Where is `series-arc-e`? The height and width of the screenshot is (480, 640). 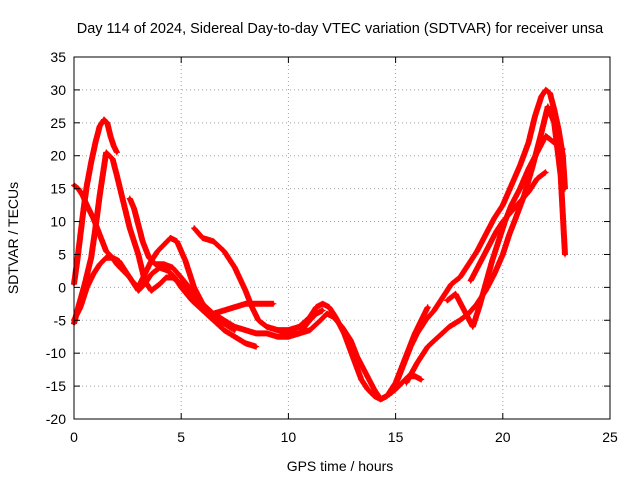 series-arc-e is located at coordinates (182, 264).